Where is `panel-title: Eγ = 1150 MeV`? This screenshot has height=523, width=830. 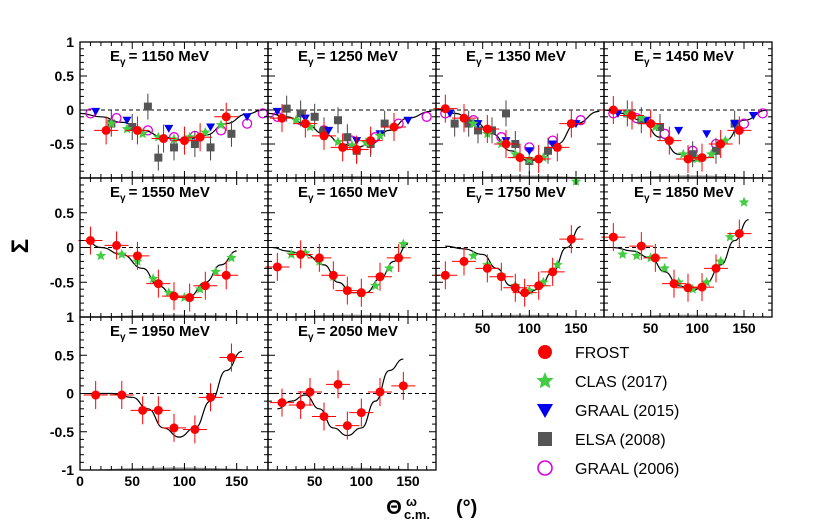 panel-title: Eγ = 1150 MeV is located at coordinates (159, 58).